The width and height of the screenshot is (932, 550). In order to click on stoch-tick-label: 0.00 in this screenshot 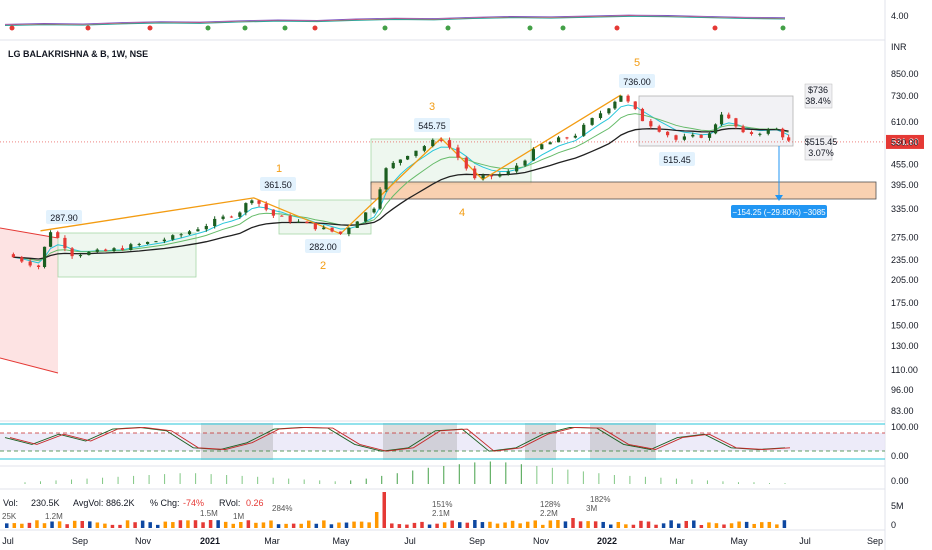, I will do `click(900, 456)`.